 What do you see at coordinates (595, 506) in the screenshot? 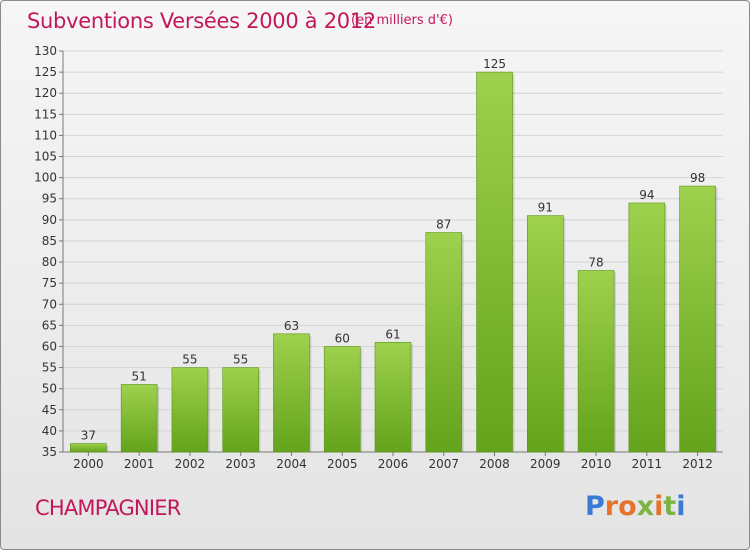
I see `logo-letter: P` at bounding box center [595, 506].